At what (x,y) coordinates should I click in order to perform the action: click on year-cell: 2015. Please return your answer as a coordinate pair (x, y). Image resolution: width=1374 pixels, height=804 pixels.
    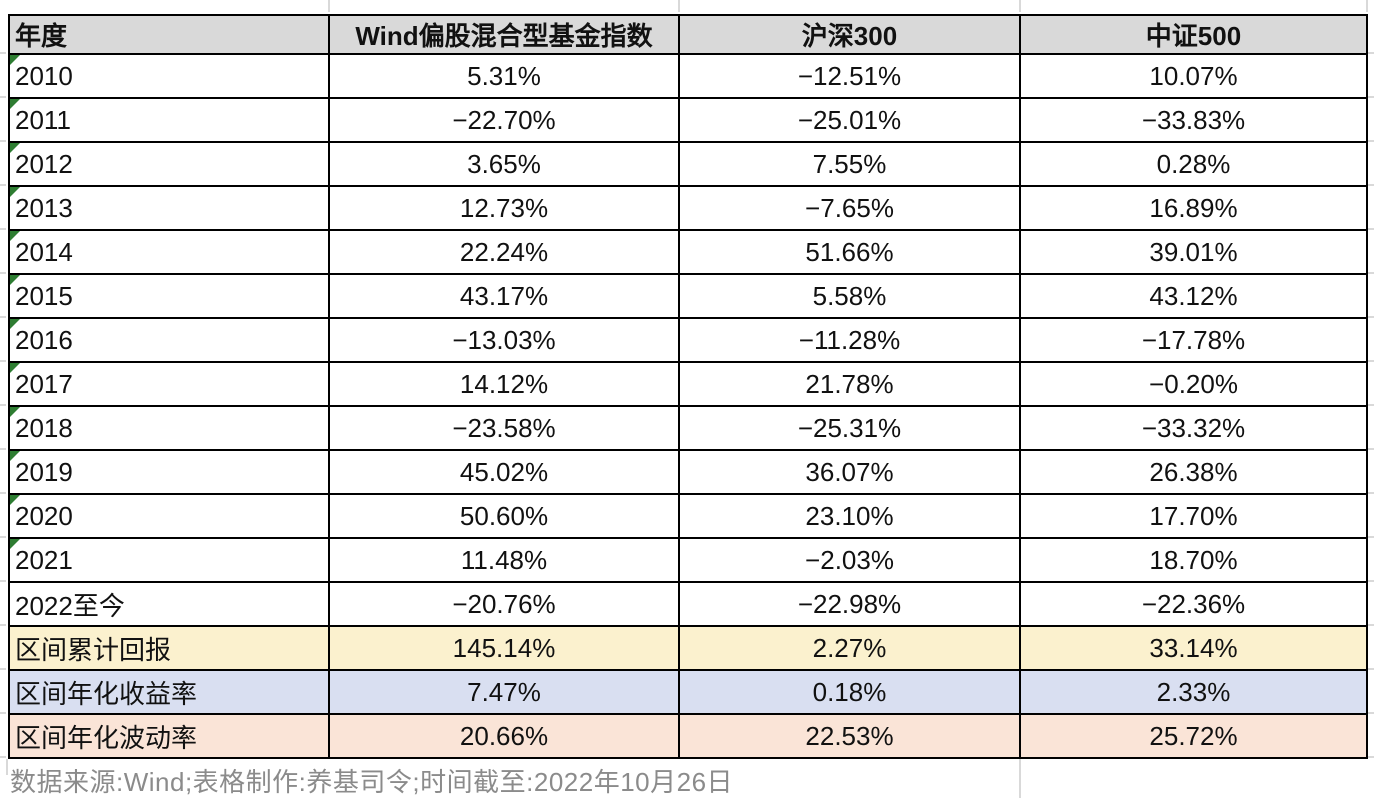
    Looking at the image, I should click on (169, 296).